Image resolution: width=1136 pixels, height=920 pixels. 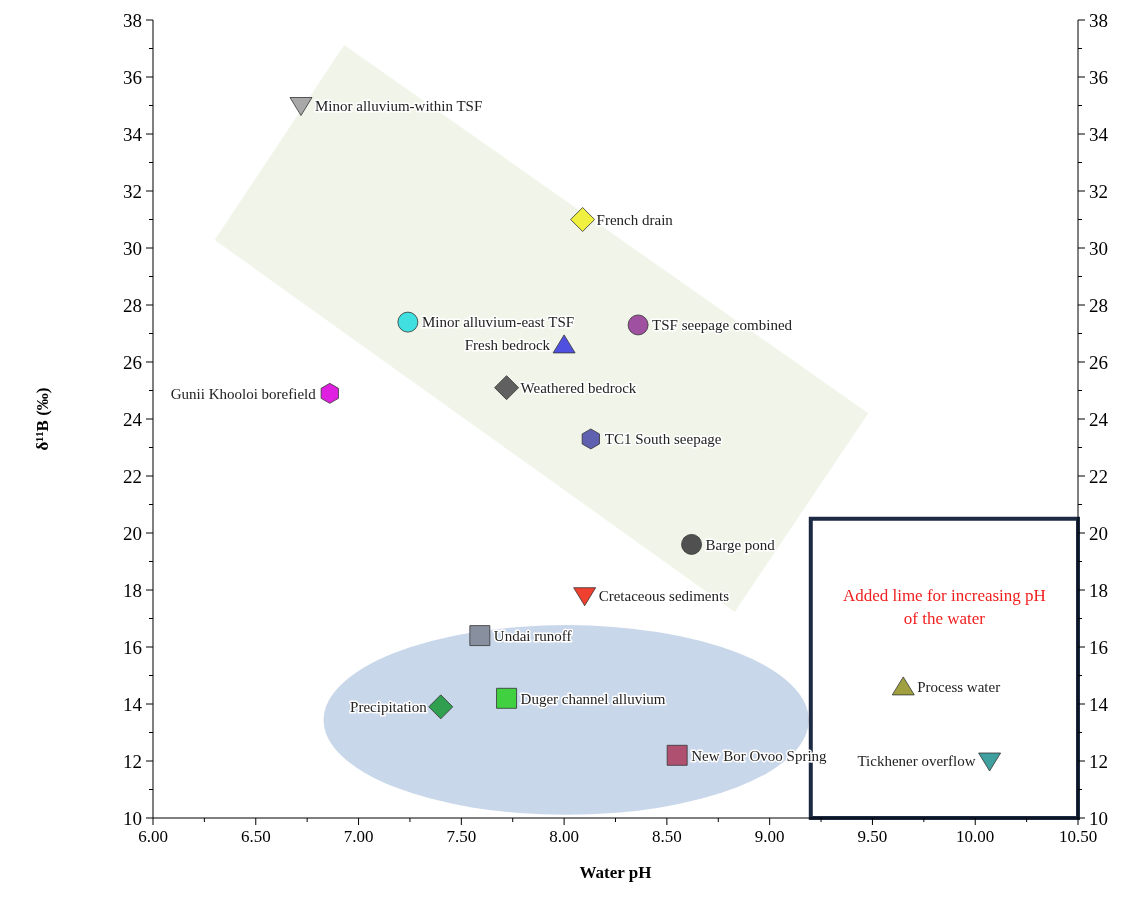 I want to click on y2-tick-label: 28, so click(x=1098, y=305).